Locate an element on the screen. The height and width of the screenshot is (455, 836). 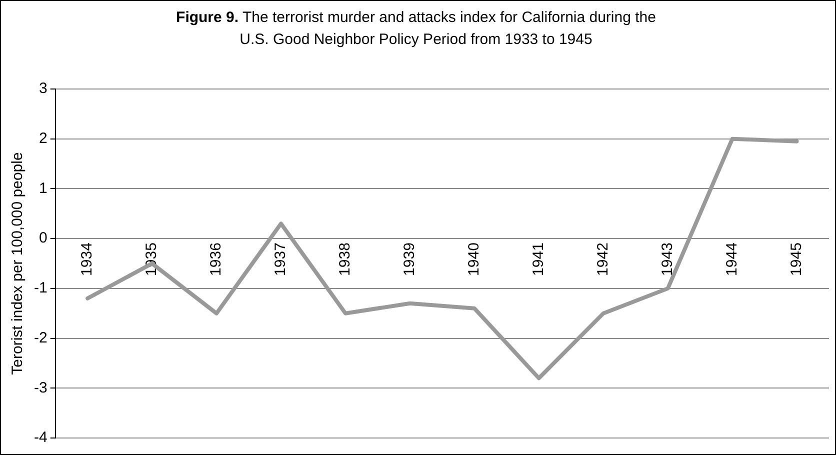
x-tick-label: 1941 is located at coordinates (539, 259).